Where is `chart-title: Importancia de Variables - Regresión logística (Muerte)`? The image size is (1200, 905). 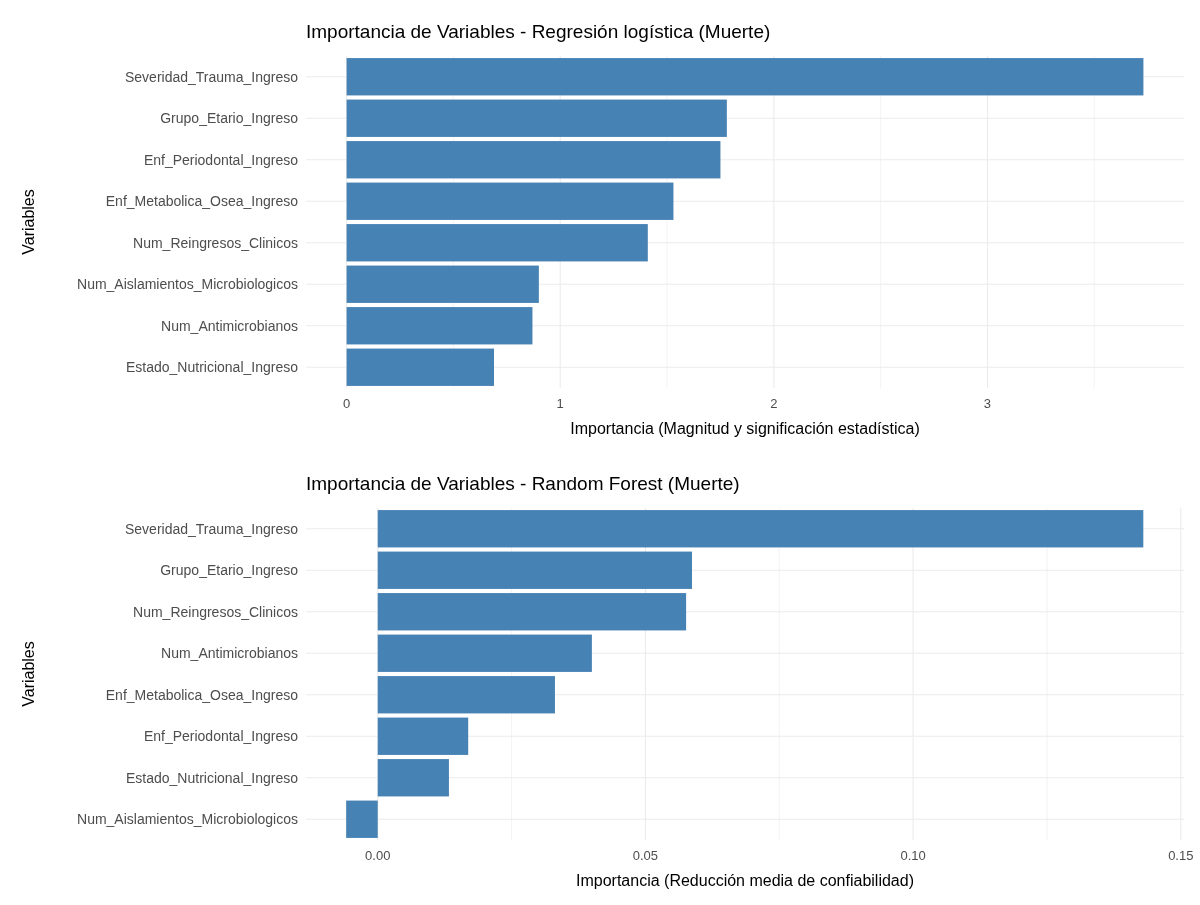 chart-title: Importancia de Variables - Regresión logística (Muerte) is located at coordinates (538, 31).